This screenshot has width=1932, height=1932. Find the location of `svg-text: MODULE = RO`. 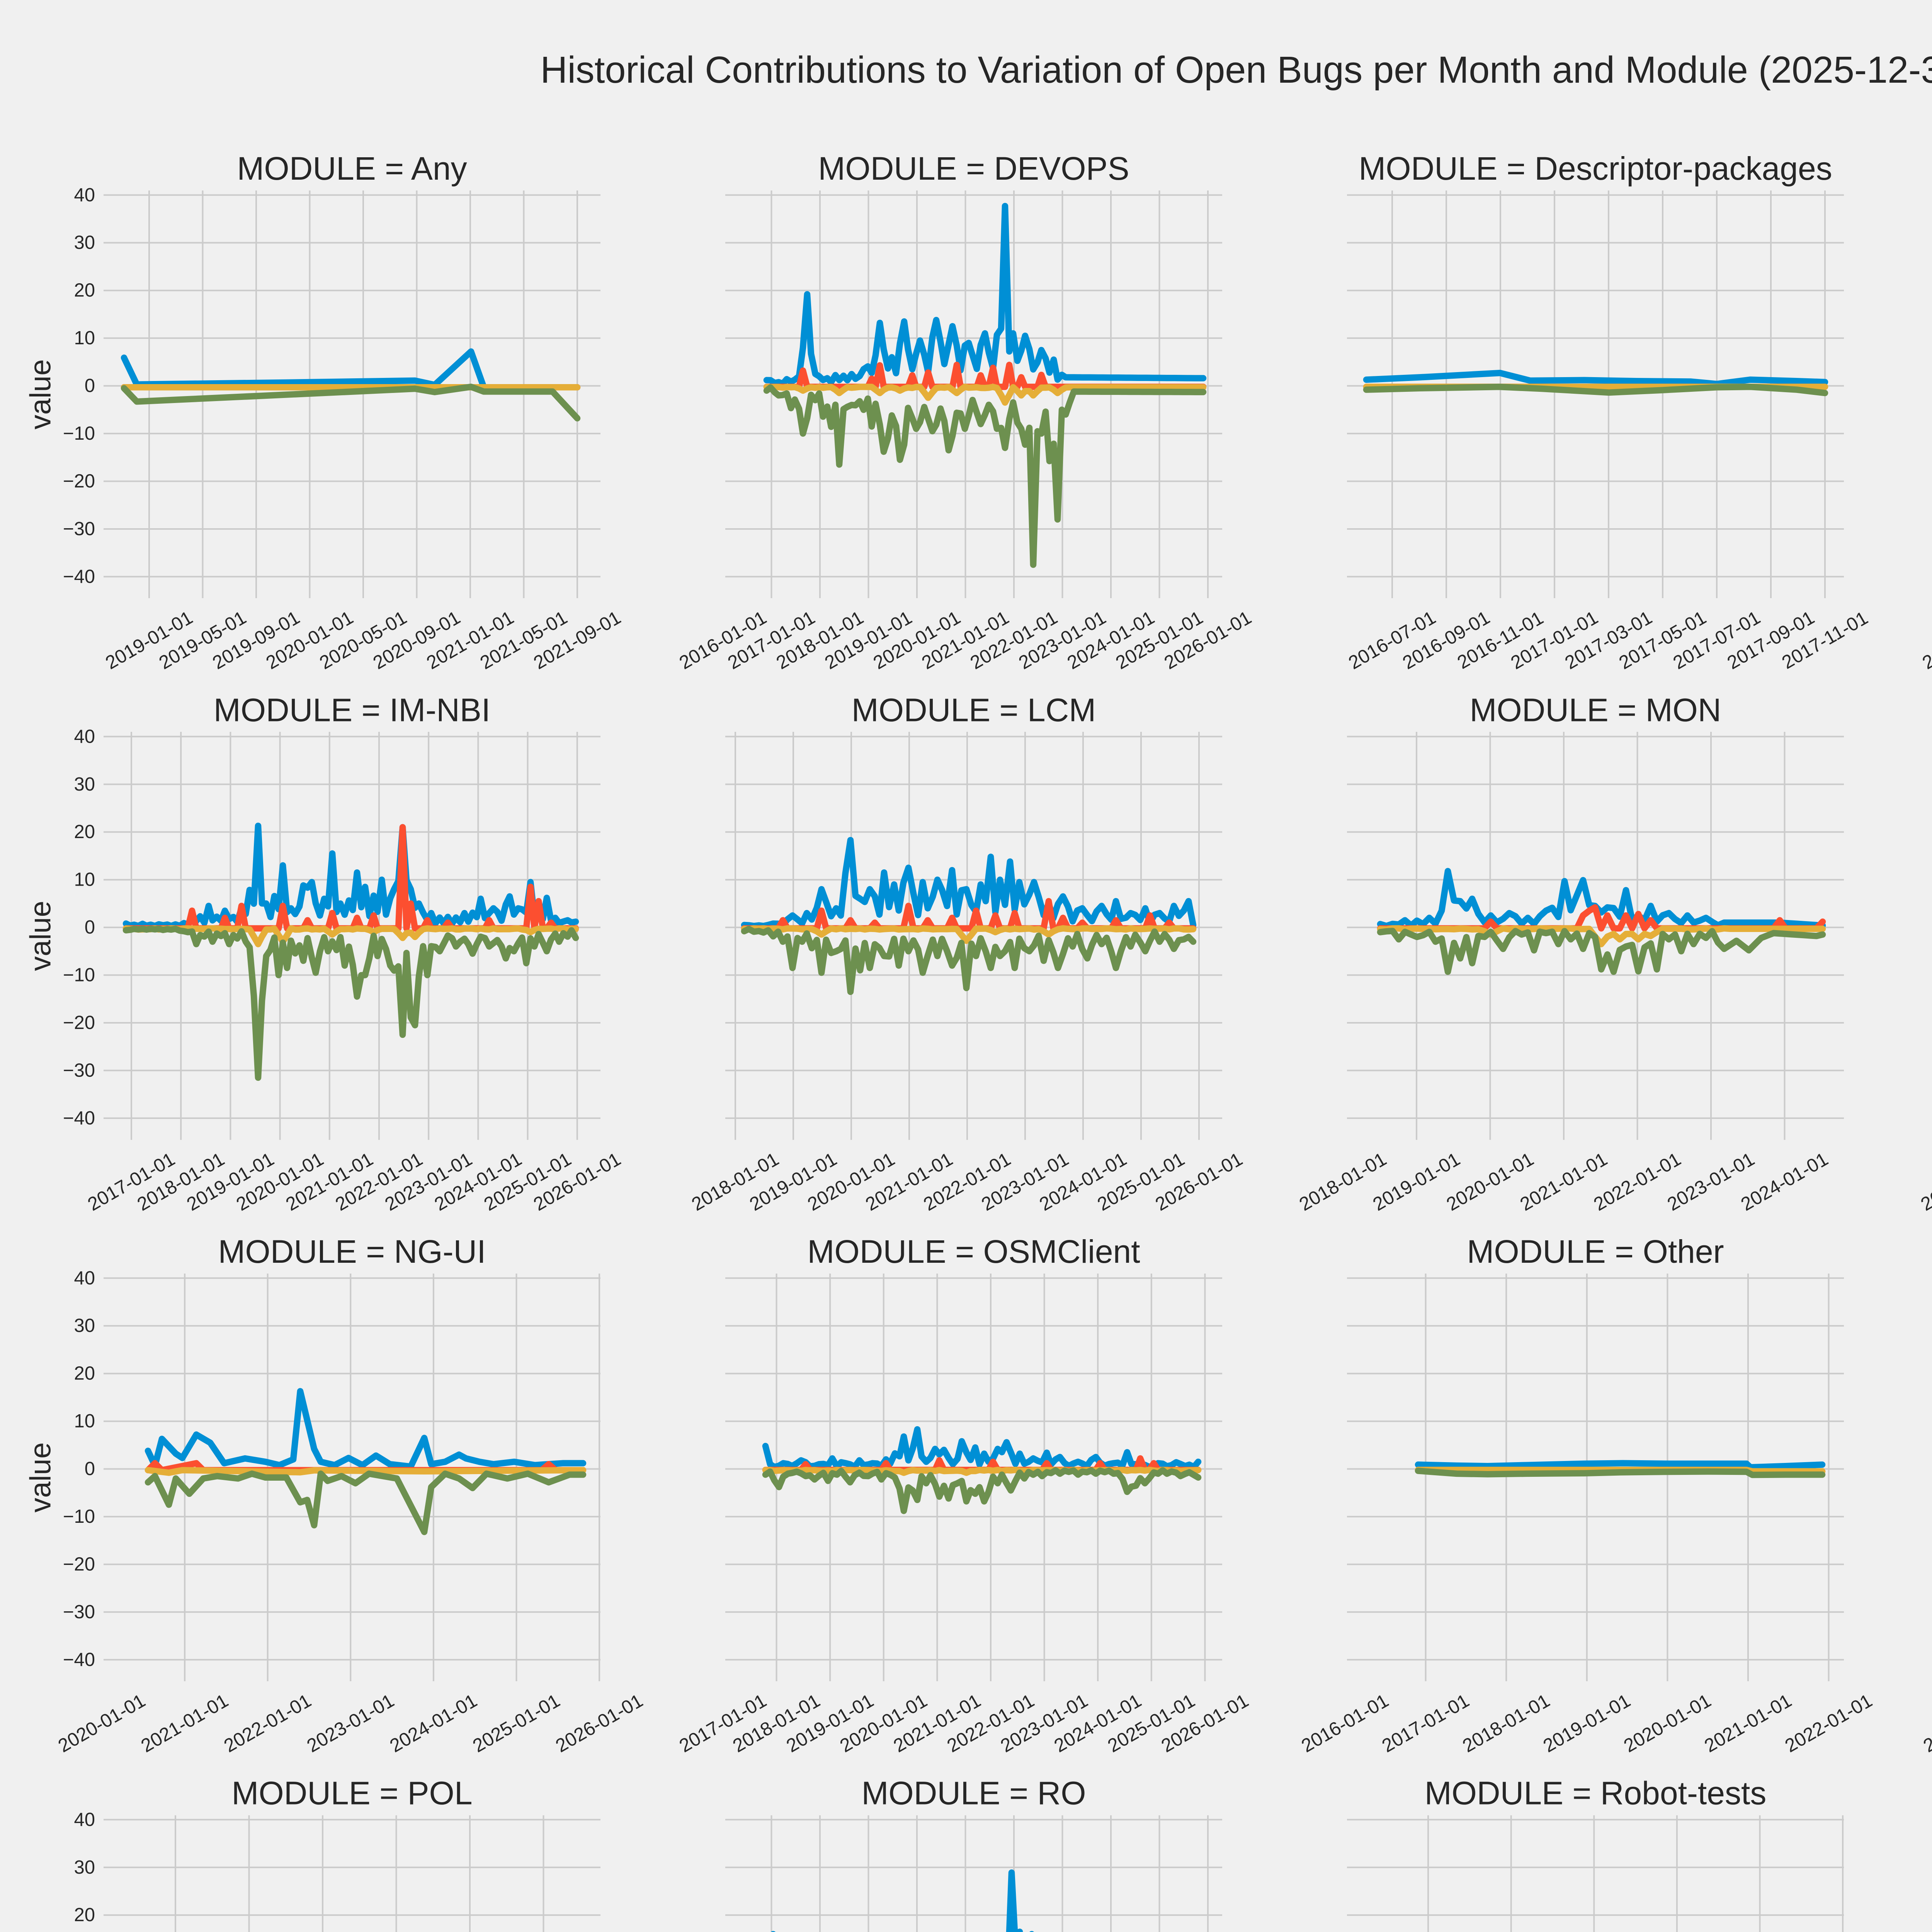

svg-text: MODULE = RO is located at coordinates (974, 1793).